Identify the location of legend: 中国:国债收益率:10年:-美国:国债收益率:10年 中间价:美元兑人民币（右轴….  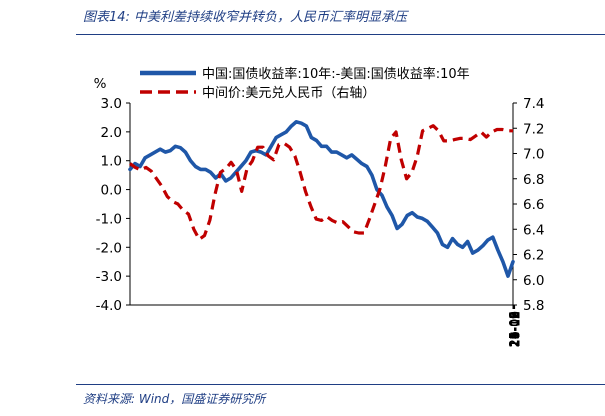
(305, 83).